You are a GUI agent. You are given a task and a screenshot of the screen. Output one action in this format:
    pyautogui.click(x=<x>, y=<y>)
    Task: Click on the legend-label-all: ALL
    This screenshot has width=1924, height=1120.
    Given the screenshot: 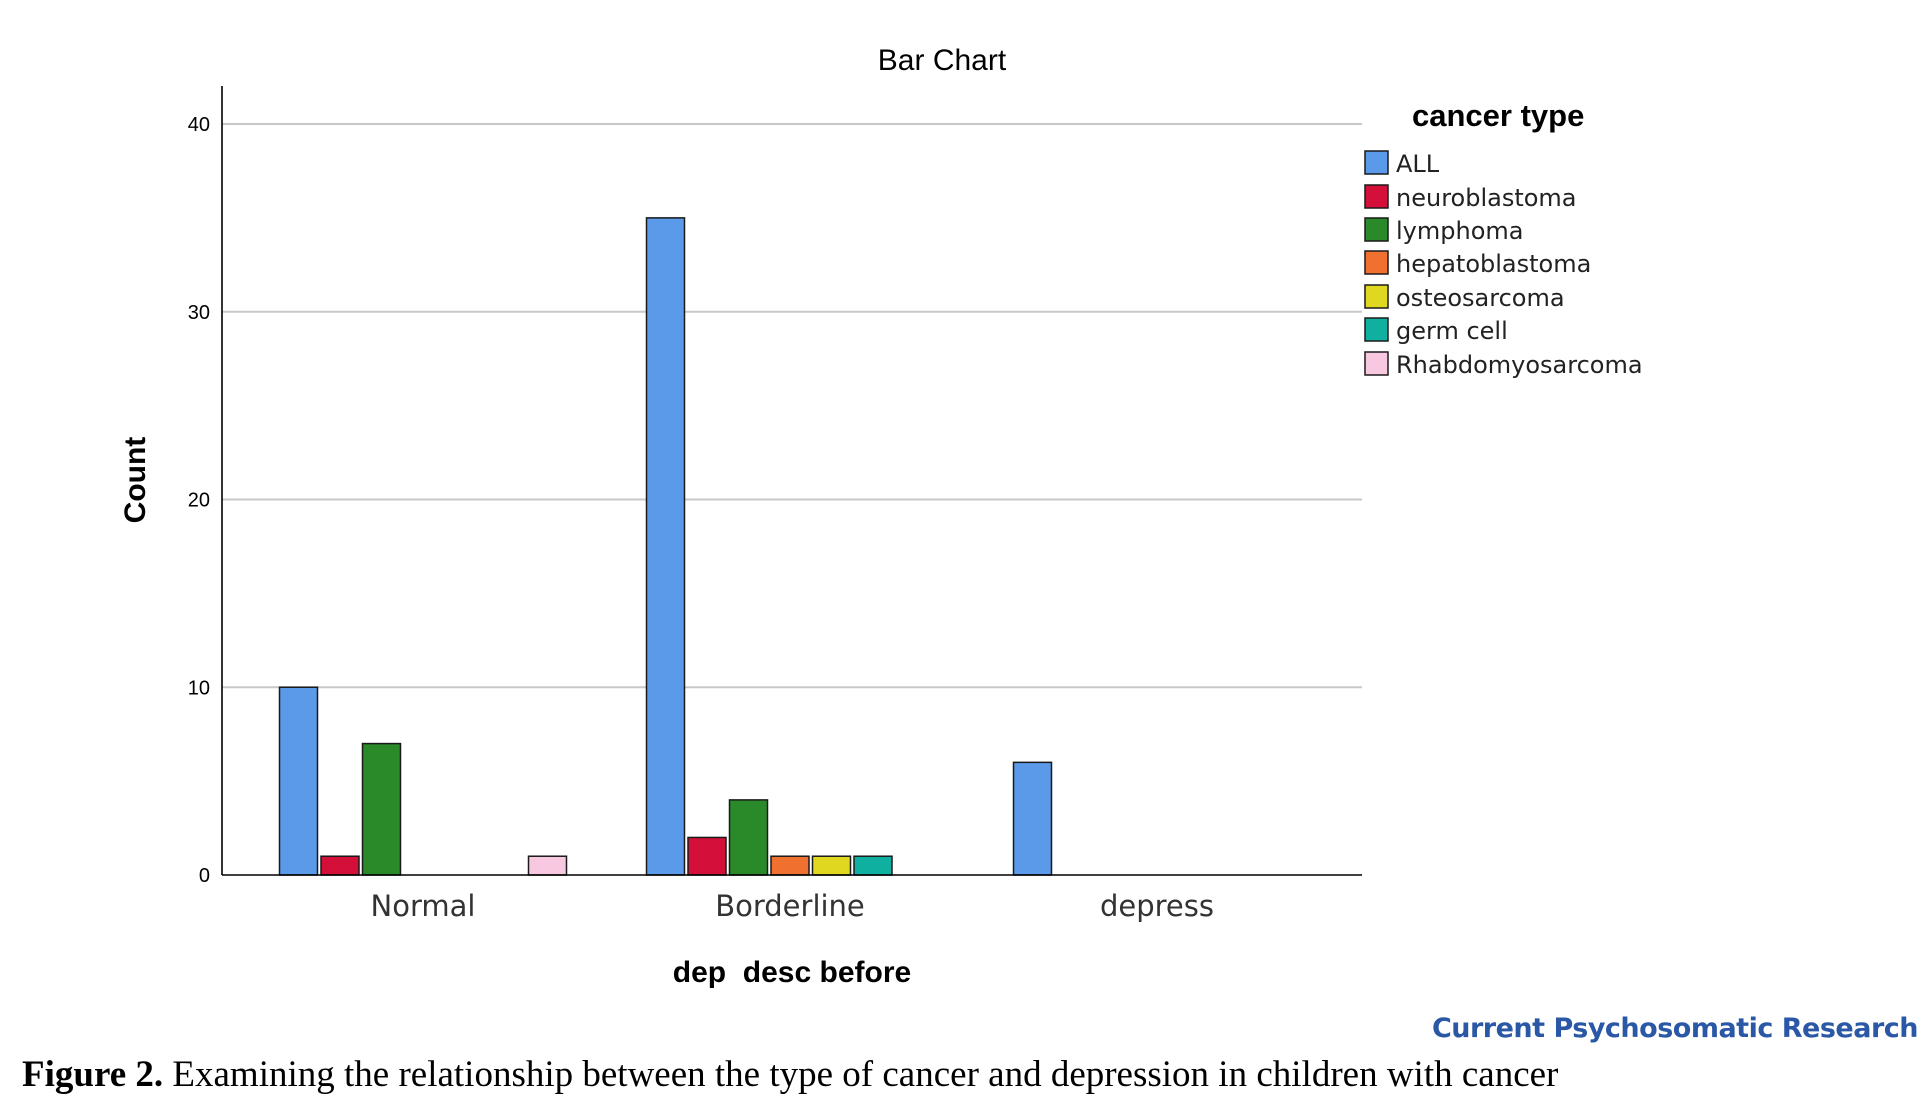 What is the action you would take?
    pyautogui.click(x=1418, y=164)
    